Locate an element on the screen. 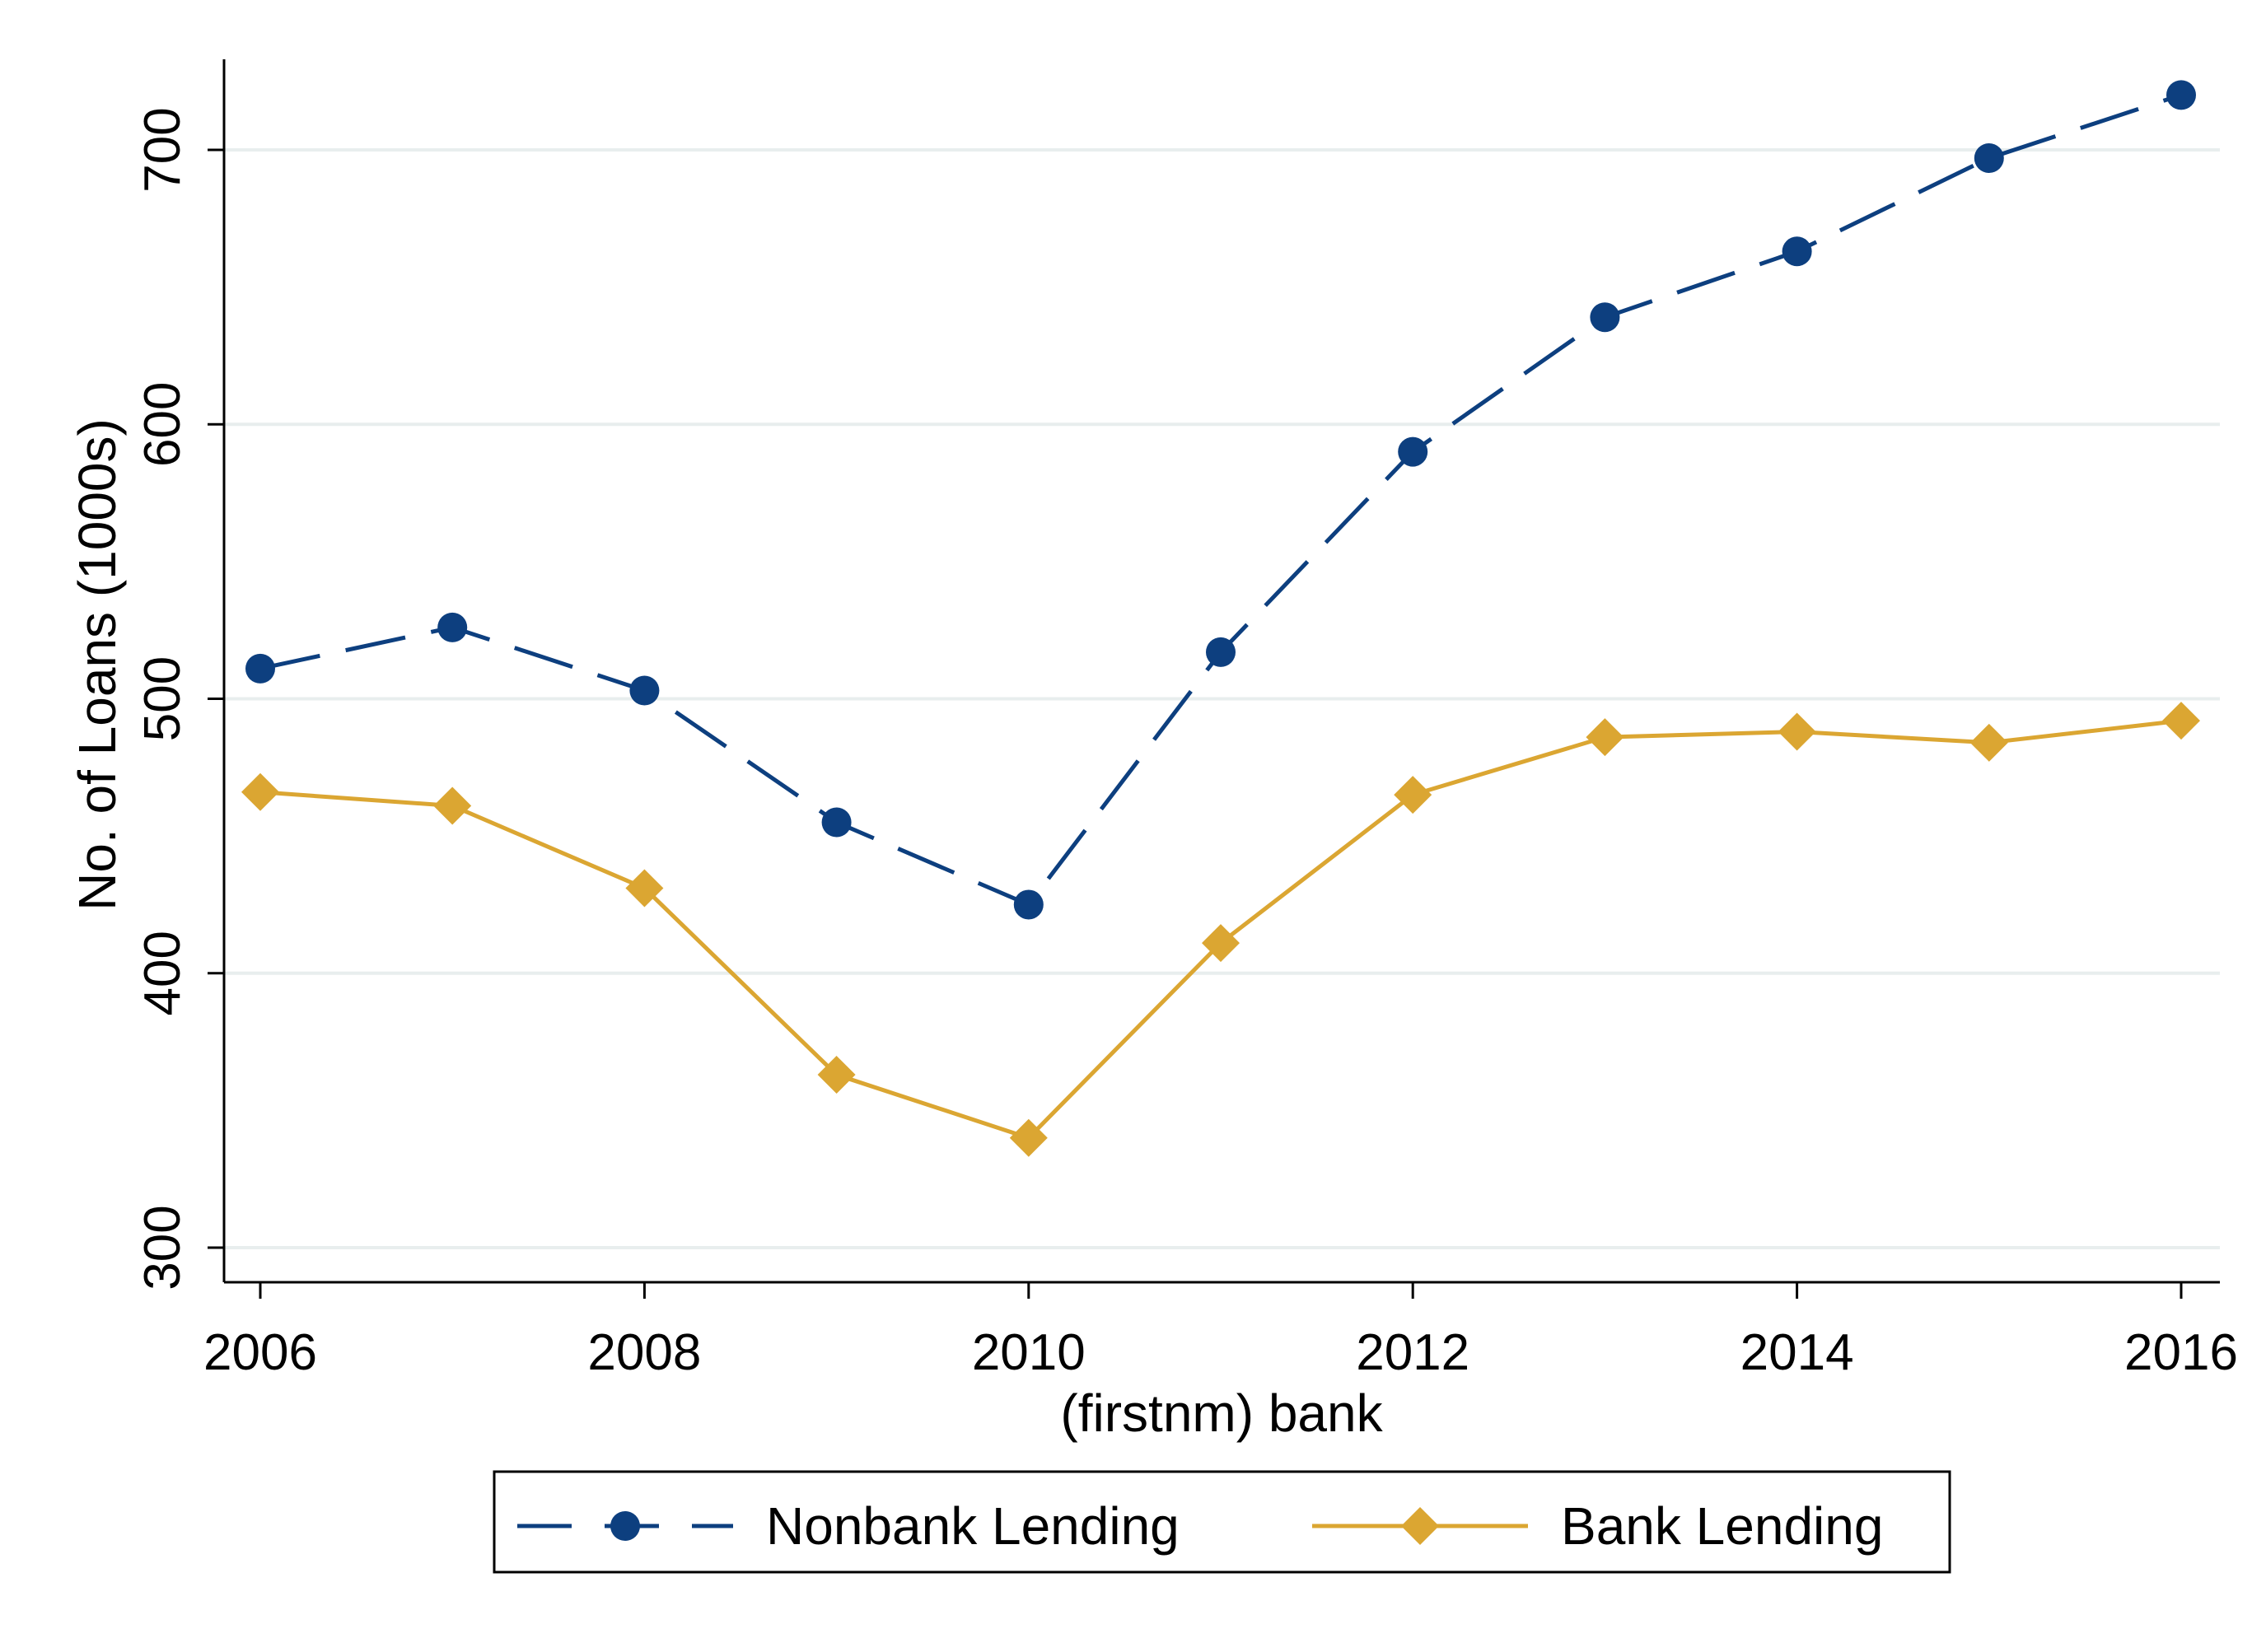  y-tick-label: 500 is located at coordinates (162, 698).